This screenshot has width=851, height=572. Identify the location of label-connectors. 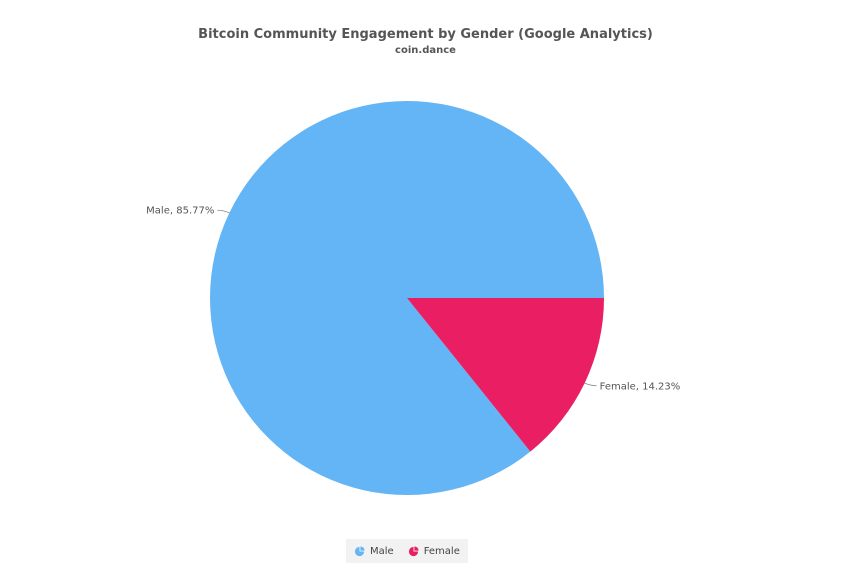
(407, 298).